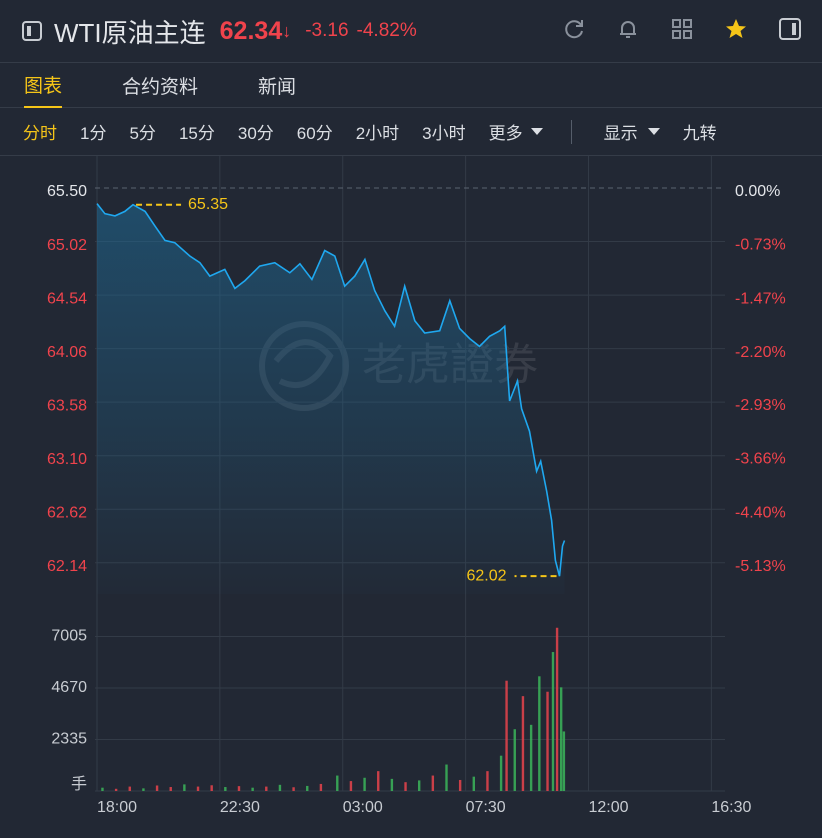  Describe the element at coordinates (736, 29) in the screenshot. I see `star-icon` at that location.